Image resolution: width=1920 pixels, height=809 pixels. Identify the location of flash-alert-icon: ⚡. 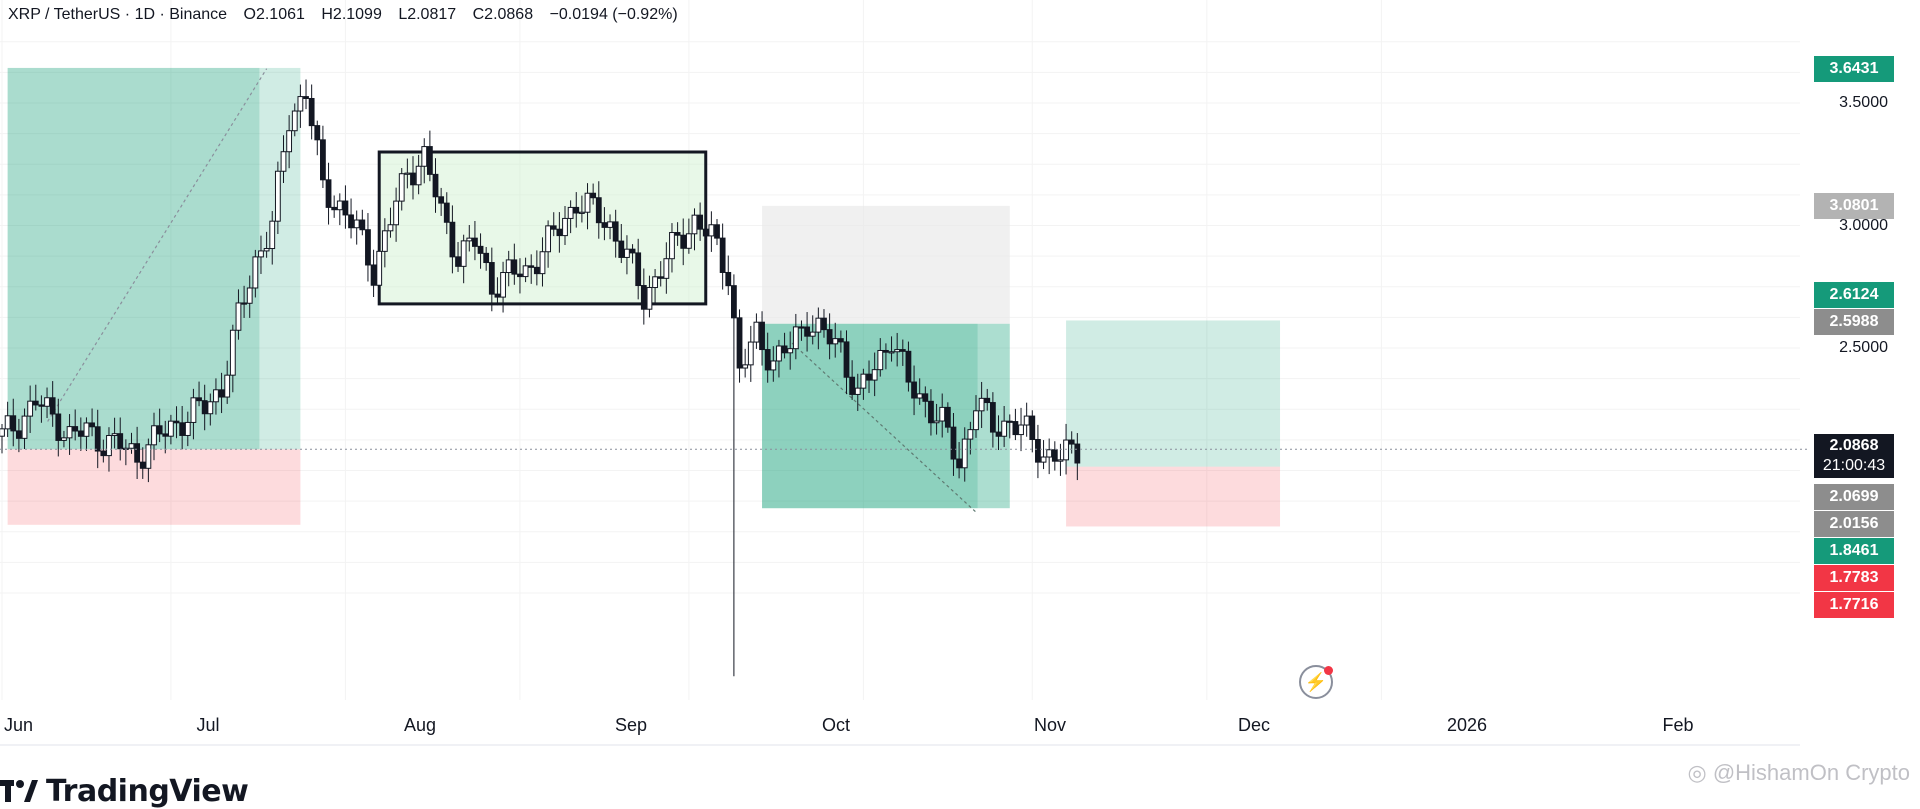
(1316, 682).